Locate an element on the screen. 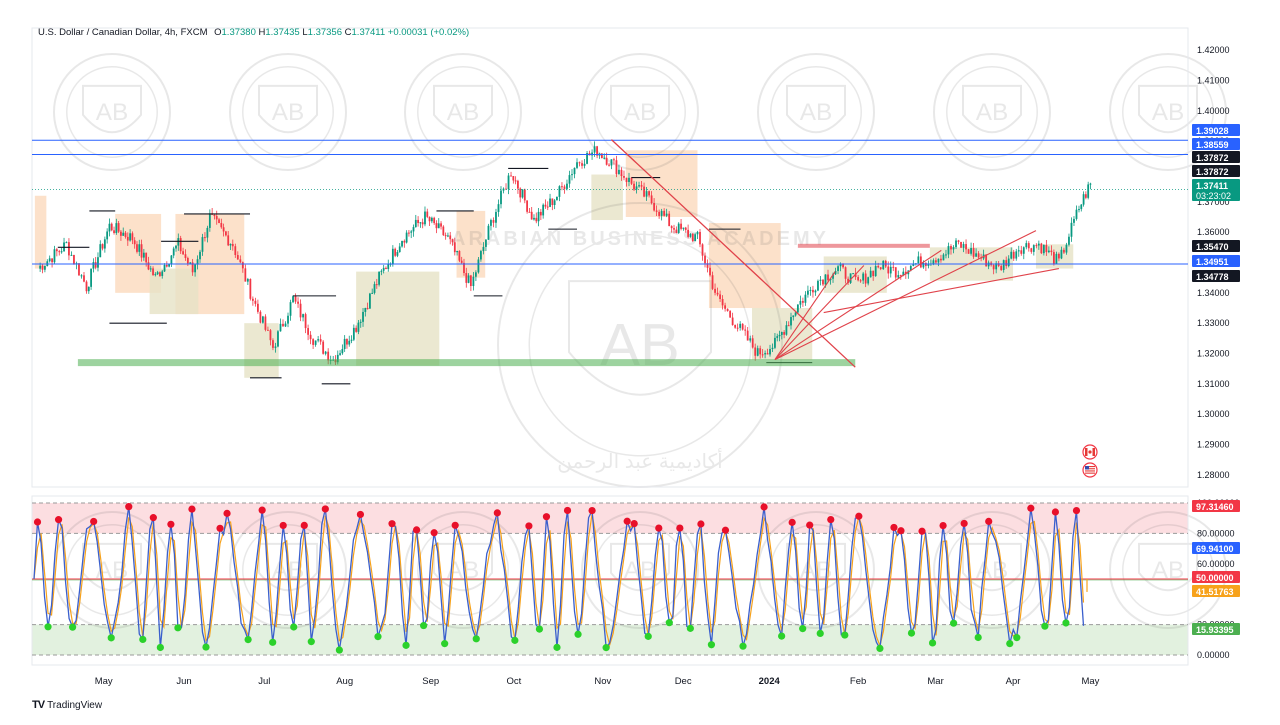 The height and width of the screenshot is (725, 1280). price-tick-label: 1.42000 is located at coordinates (1213, 50).